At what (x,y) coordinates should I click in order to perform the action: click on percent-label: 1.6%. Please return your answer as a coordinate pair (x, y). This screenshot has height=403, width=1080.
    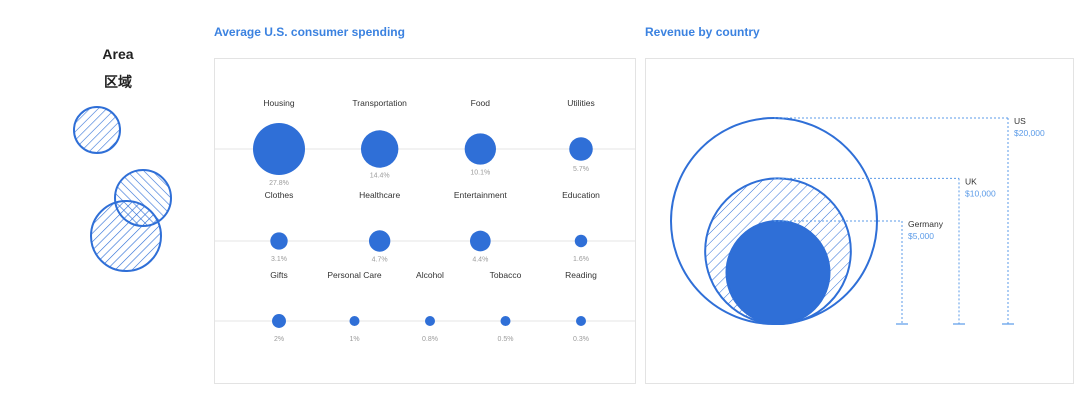
    Looking at the image, I should click on (581, 259).